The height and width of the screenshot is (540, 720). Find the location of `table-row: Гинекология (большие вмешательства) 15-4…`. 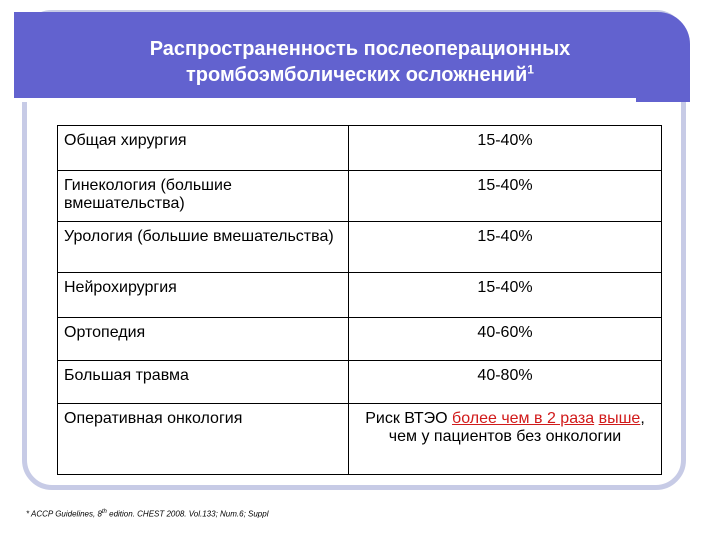

table-row: Гинекология (большие вмешательства) 15-4… is located at coordinates (359, 196).